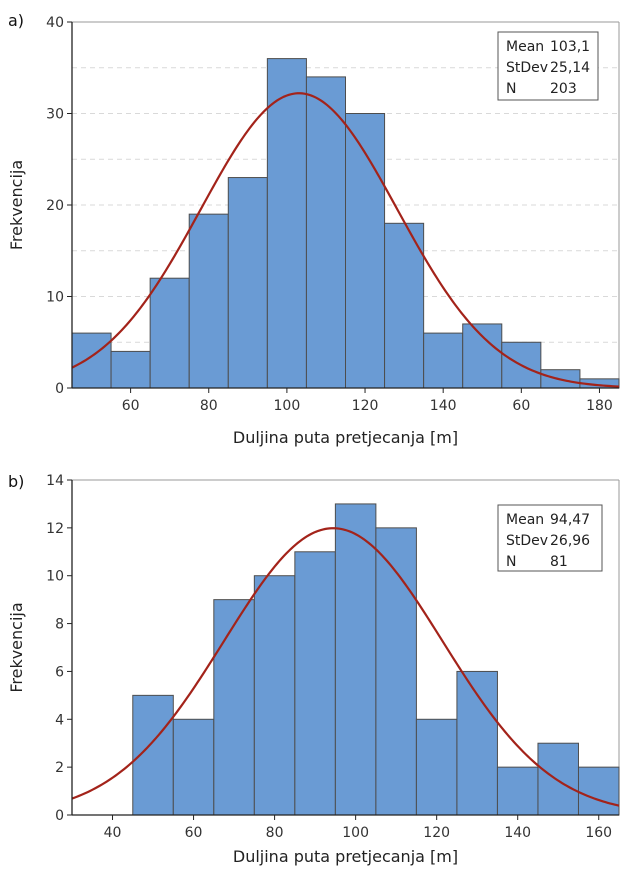 The height and width of the screenshot is (870, 622). Describe the element at coordinates (559, 562) in the screenshot. I see `stat-value: 81` at that location.